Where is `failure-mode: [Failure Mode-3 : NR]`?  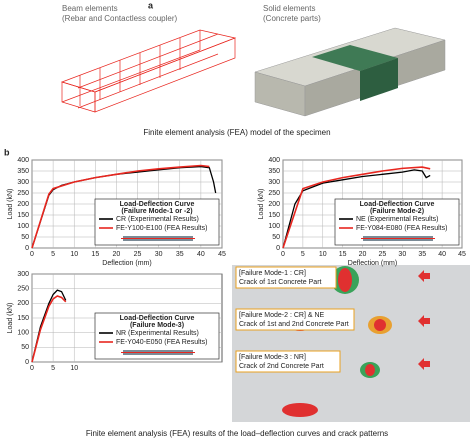
failure-mode: [Failure Mode-3 : NR] is located at coordinates (272, 357).